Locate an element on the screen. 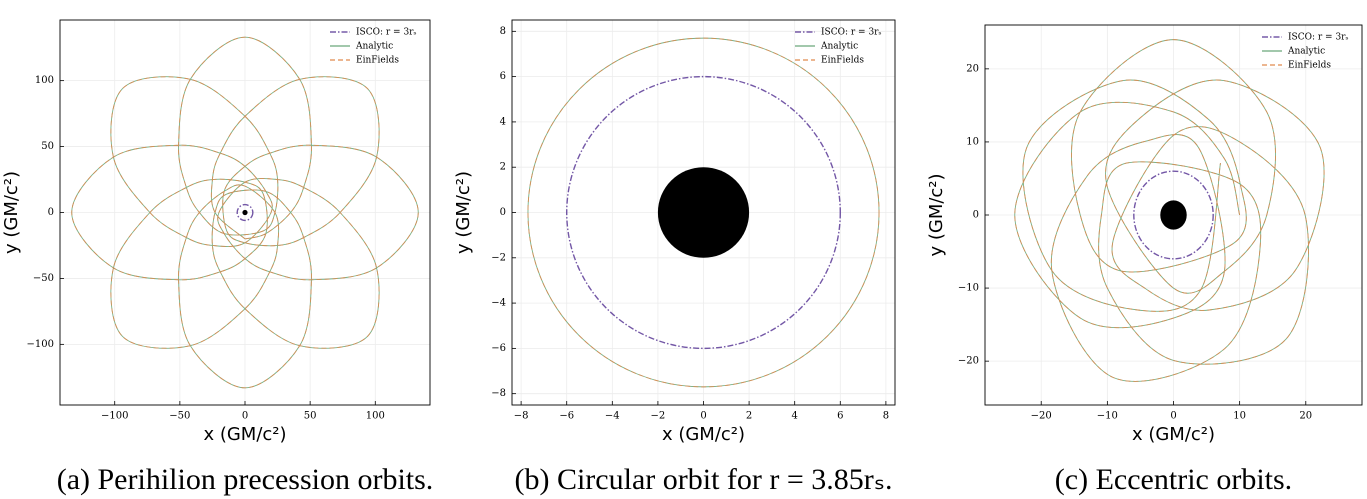 The height and width of the screenshot is (499, 1367). x-tick-label: −100 is located at coordinates (114, 416).